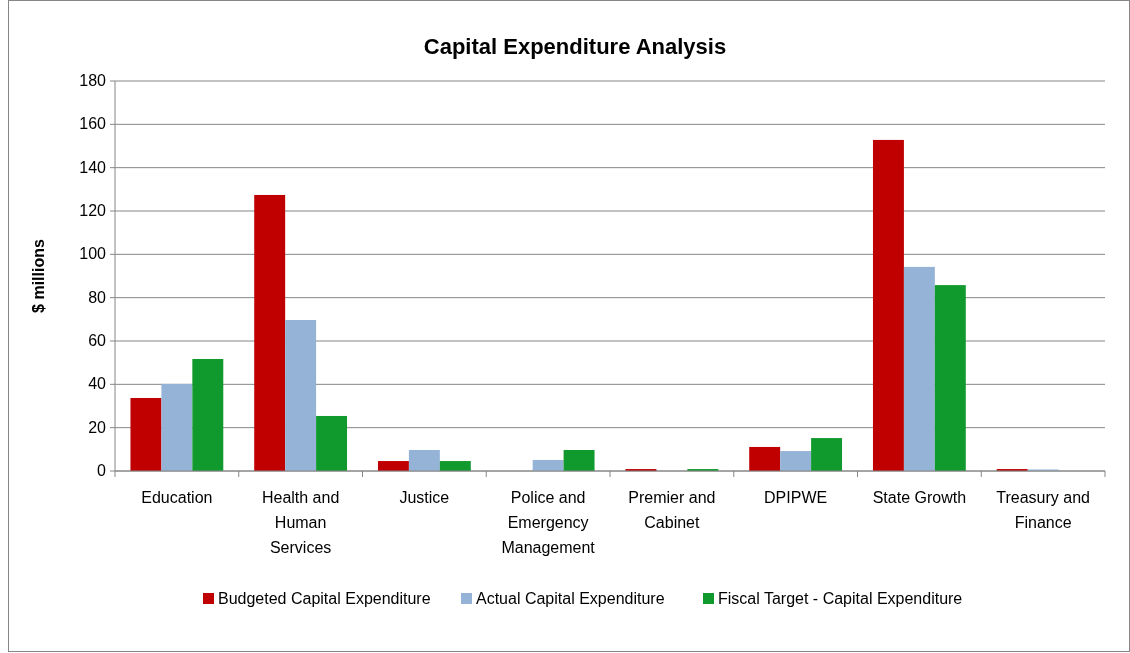 This screenshot has height=653, width=1130. I want to click on y-tick-label: 40, so click(97, 384).